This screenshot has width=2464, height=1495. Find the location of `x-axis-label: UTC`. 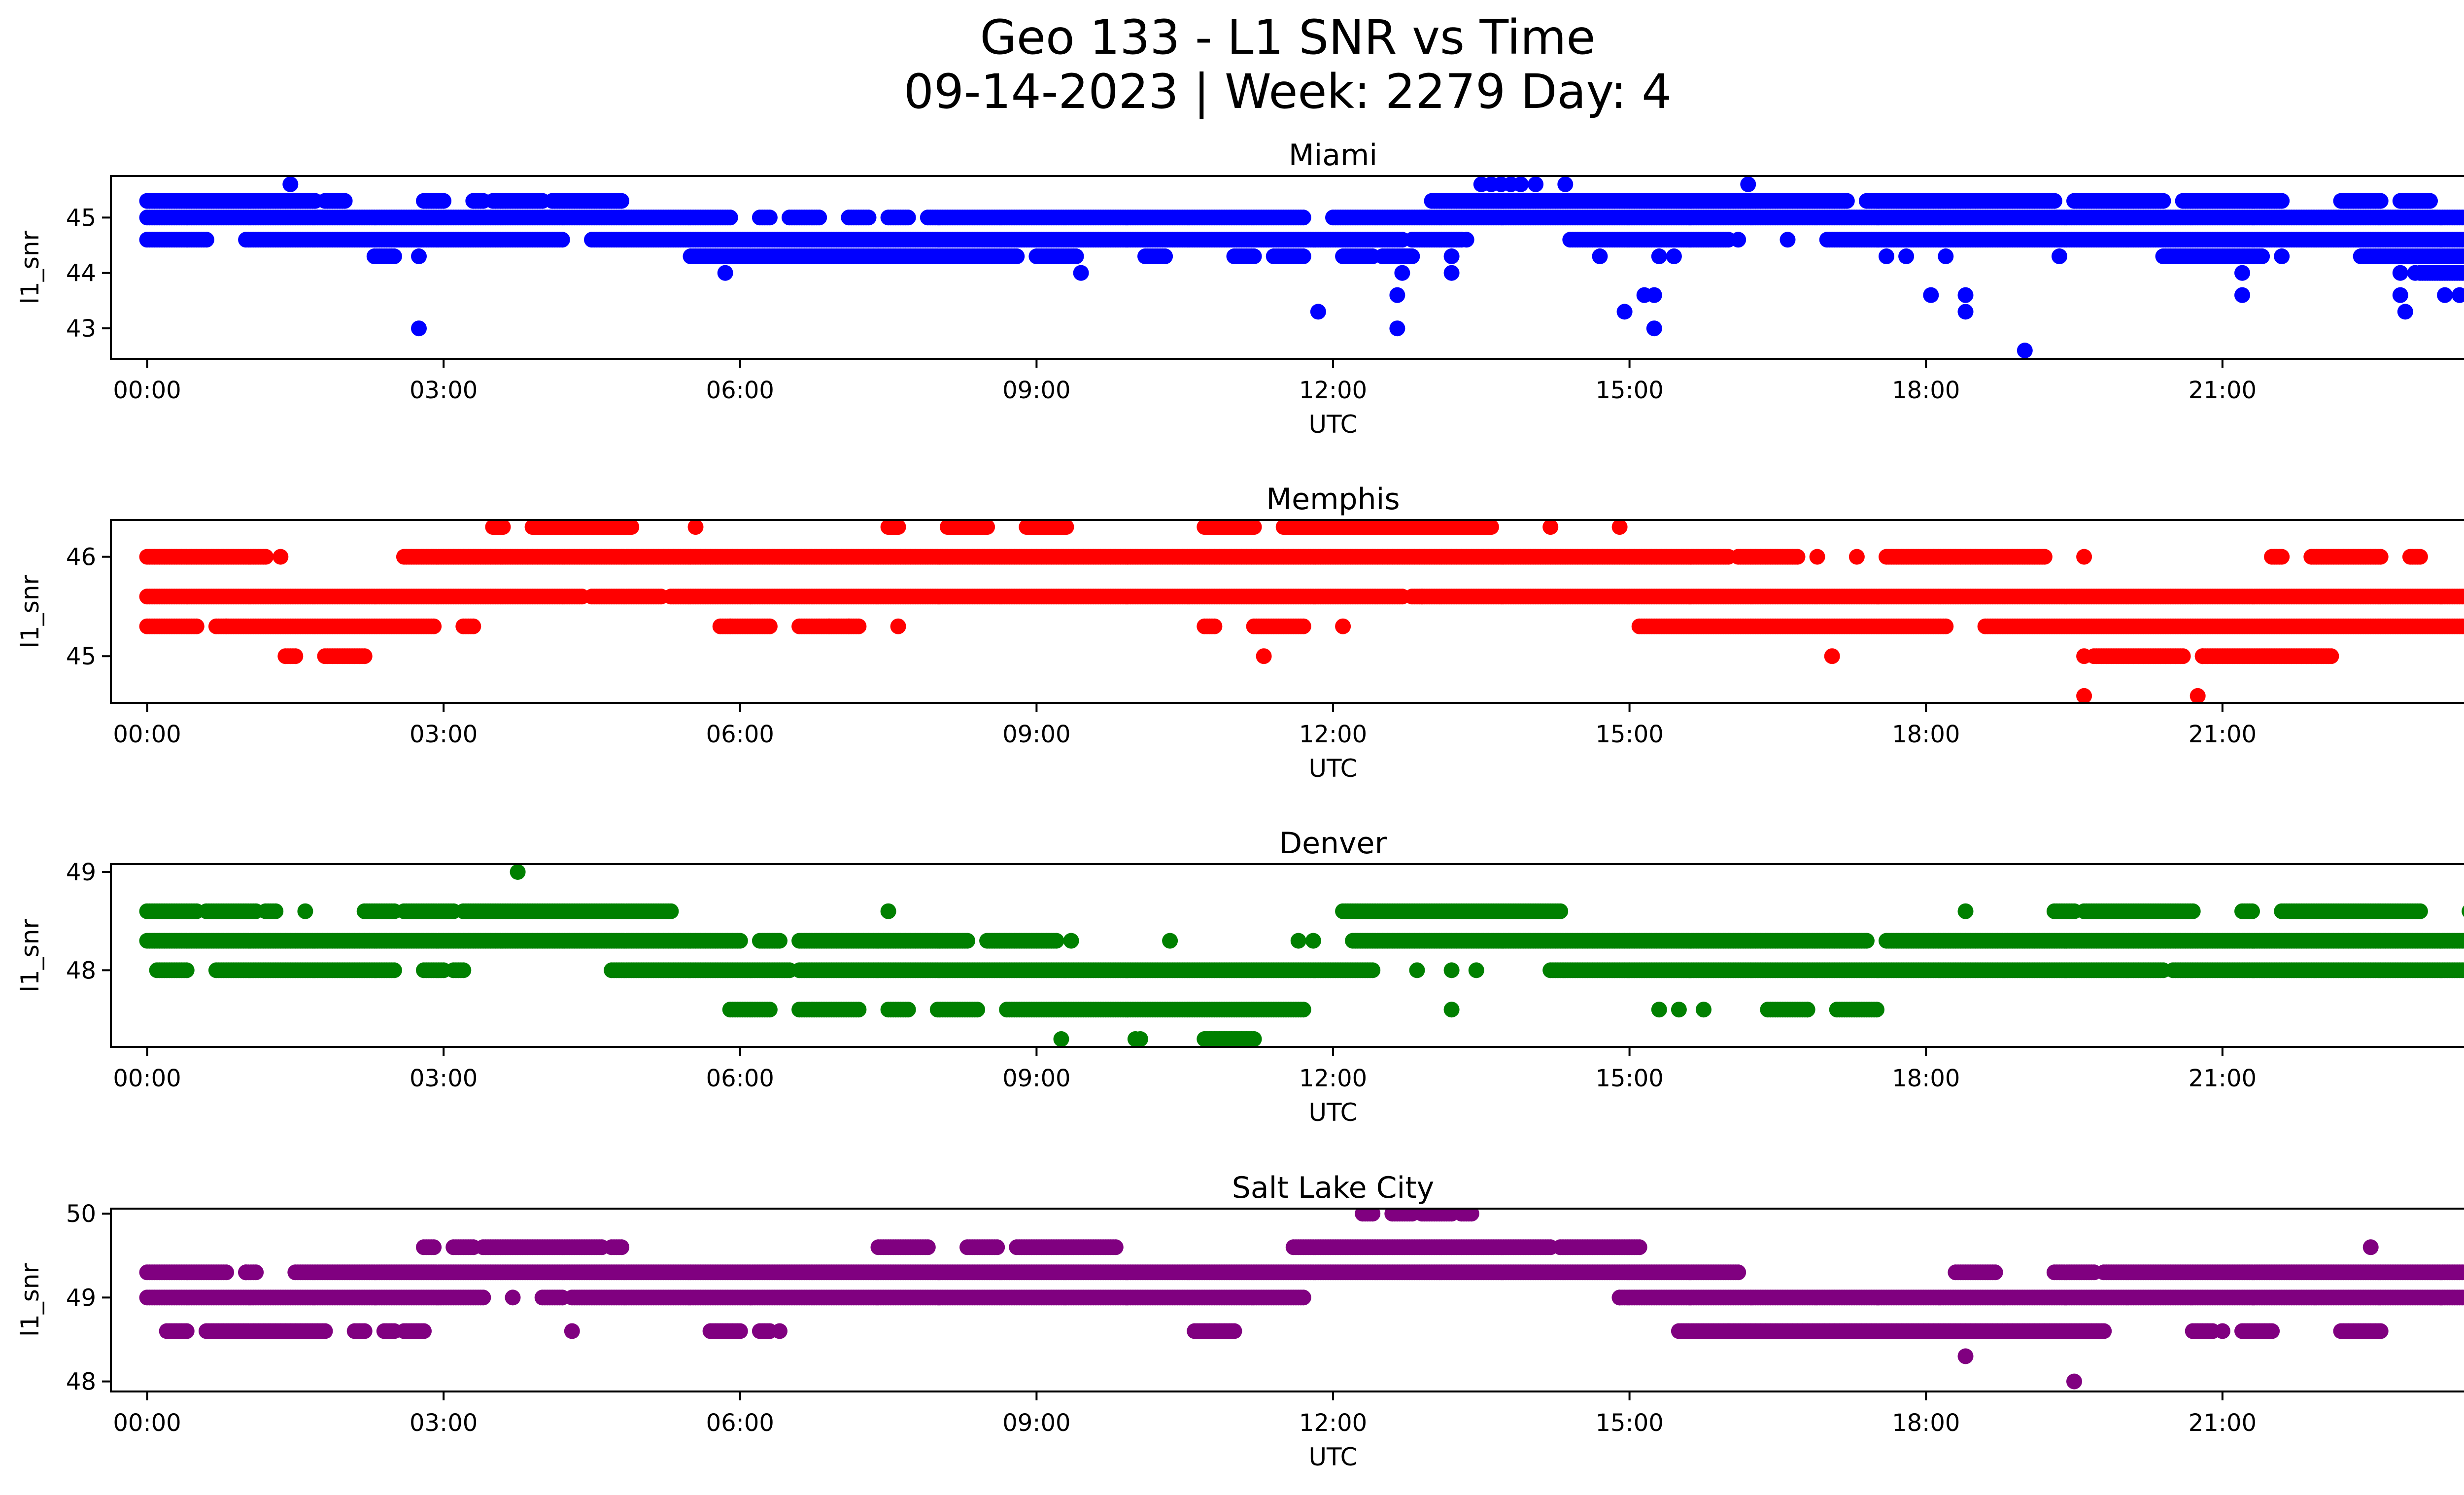

x-axis-label: UTC is located at coordinates (1332, 424).